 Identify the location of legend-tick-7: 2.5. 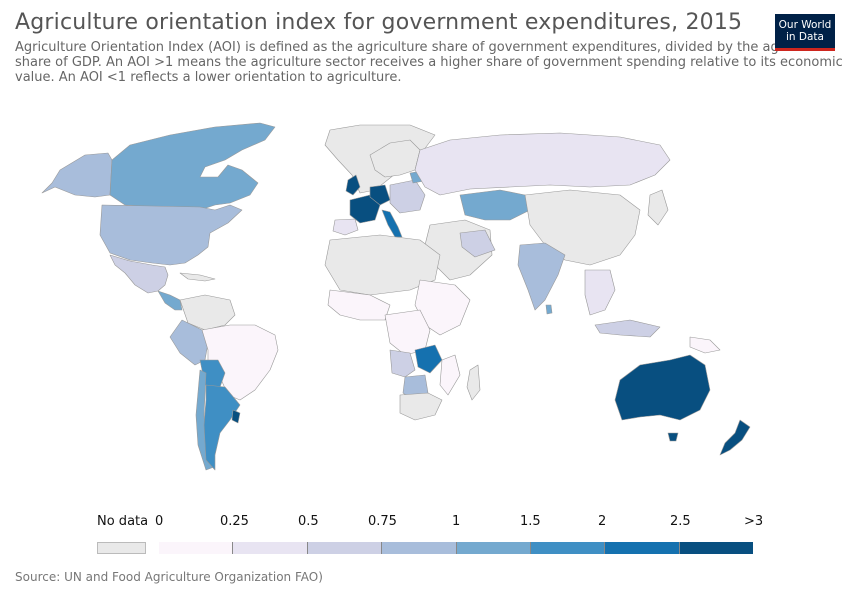
(680, 521).